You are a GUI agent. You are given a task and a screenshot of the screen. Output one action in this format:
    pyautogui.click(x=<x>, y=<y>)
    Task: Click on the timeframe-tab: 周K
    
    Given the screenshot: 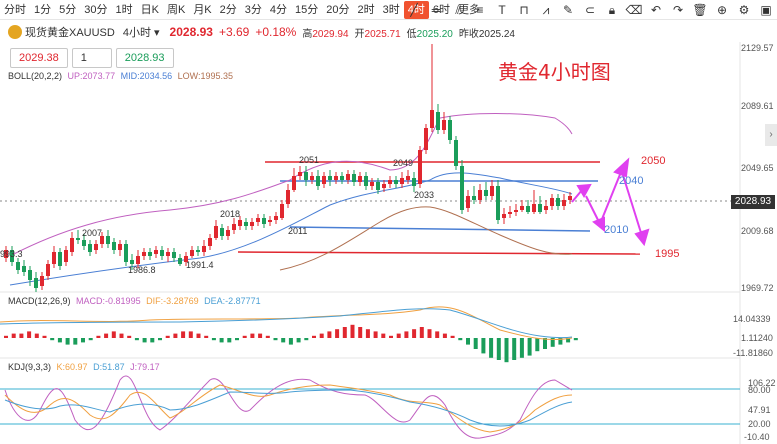 What is the action you would take?
    pyautogui.click(x=176, y=9)
    